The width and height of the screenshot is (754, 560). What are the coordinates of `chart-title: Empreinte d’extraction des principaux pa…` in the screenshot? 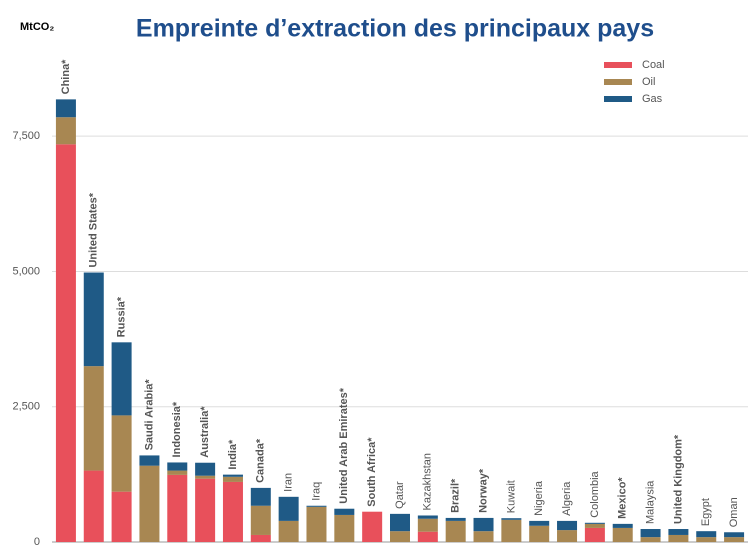 It's located at (395, 29).